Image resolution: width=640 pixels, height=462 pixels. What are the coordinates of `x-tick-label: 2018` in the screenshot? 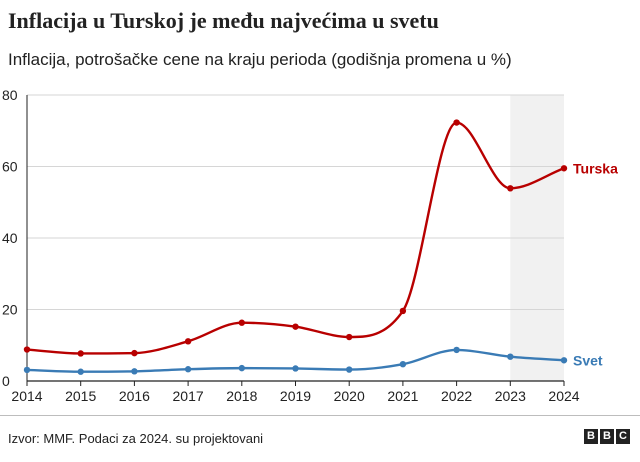 It's located at (241, 396).